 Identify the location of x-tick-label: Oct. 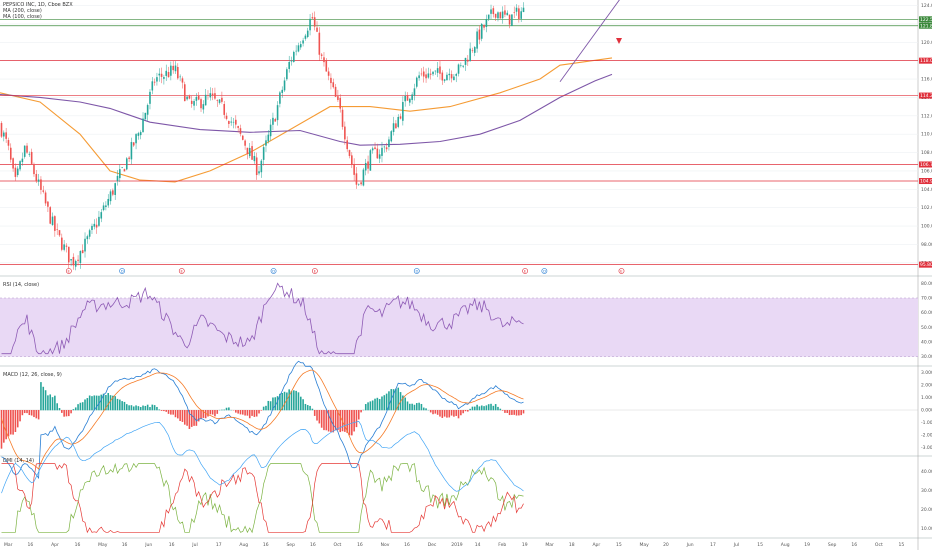
(338, 545).